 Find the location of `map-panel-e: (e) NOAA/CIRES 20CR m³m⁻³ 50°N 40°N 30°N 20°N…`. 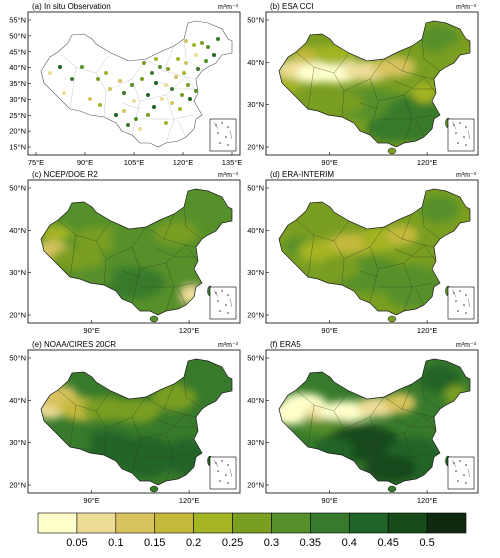

map-panel-e: (e) NOAA/CIRES 20CR m³m⁻³ 50°N 40°N 30°N 20°N… is located at coordinates (125, 422).